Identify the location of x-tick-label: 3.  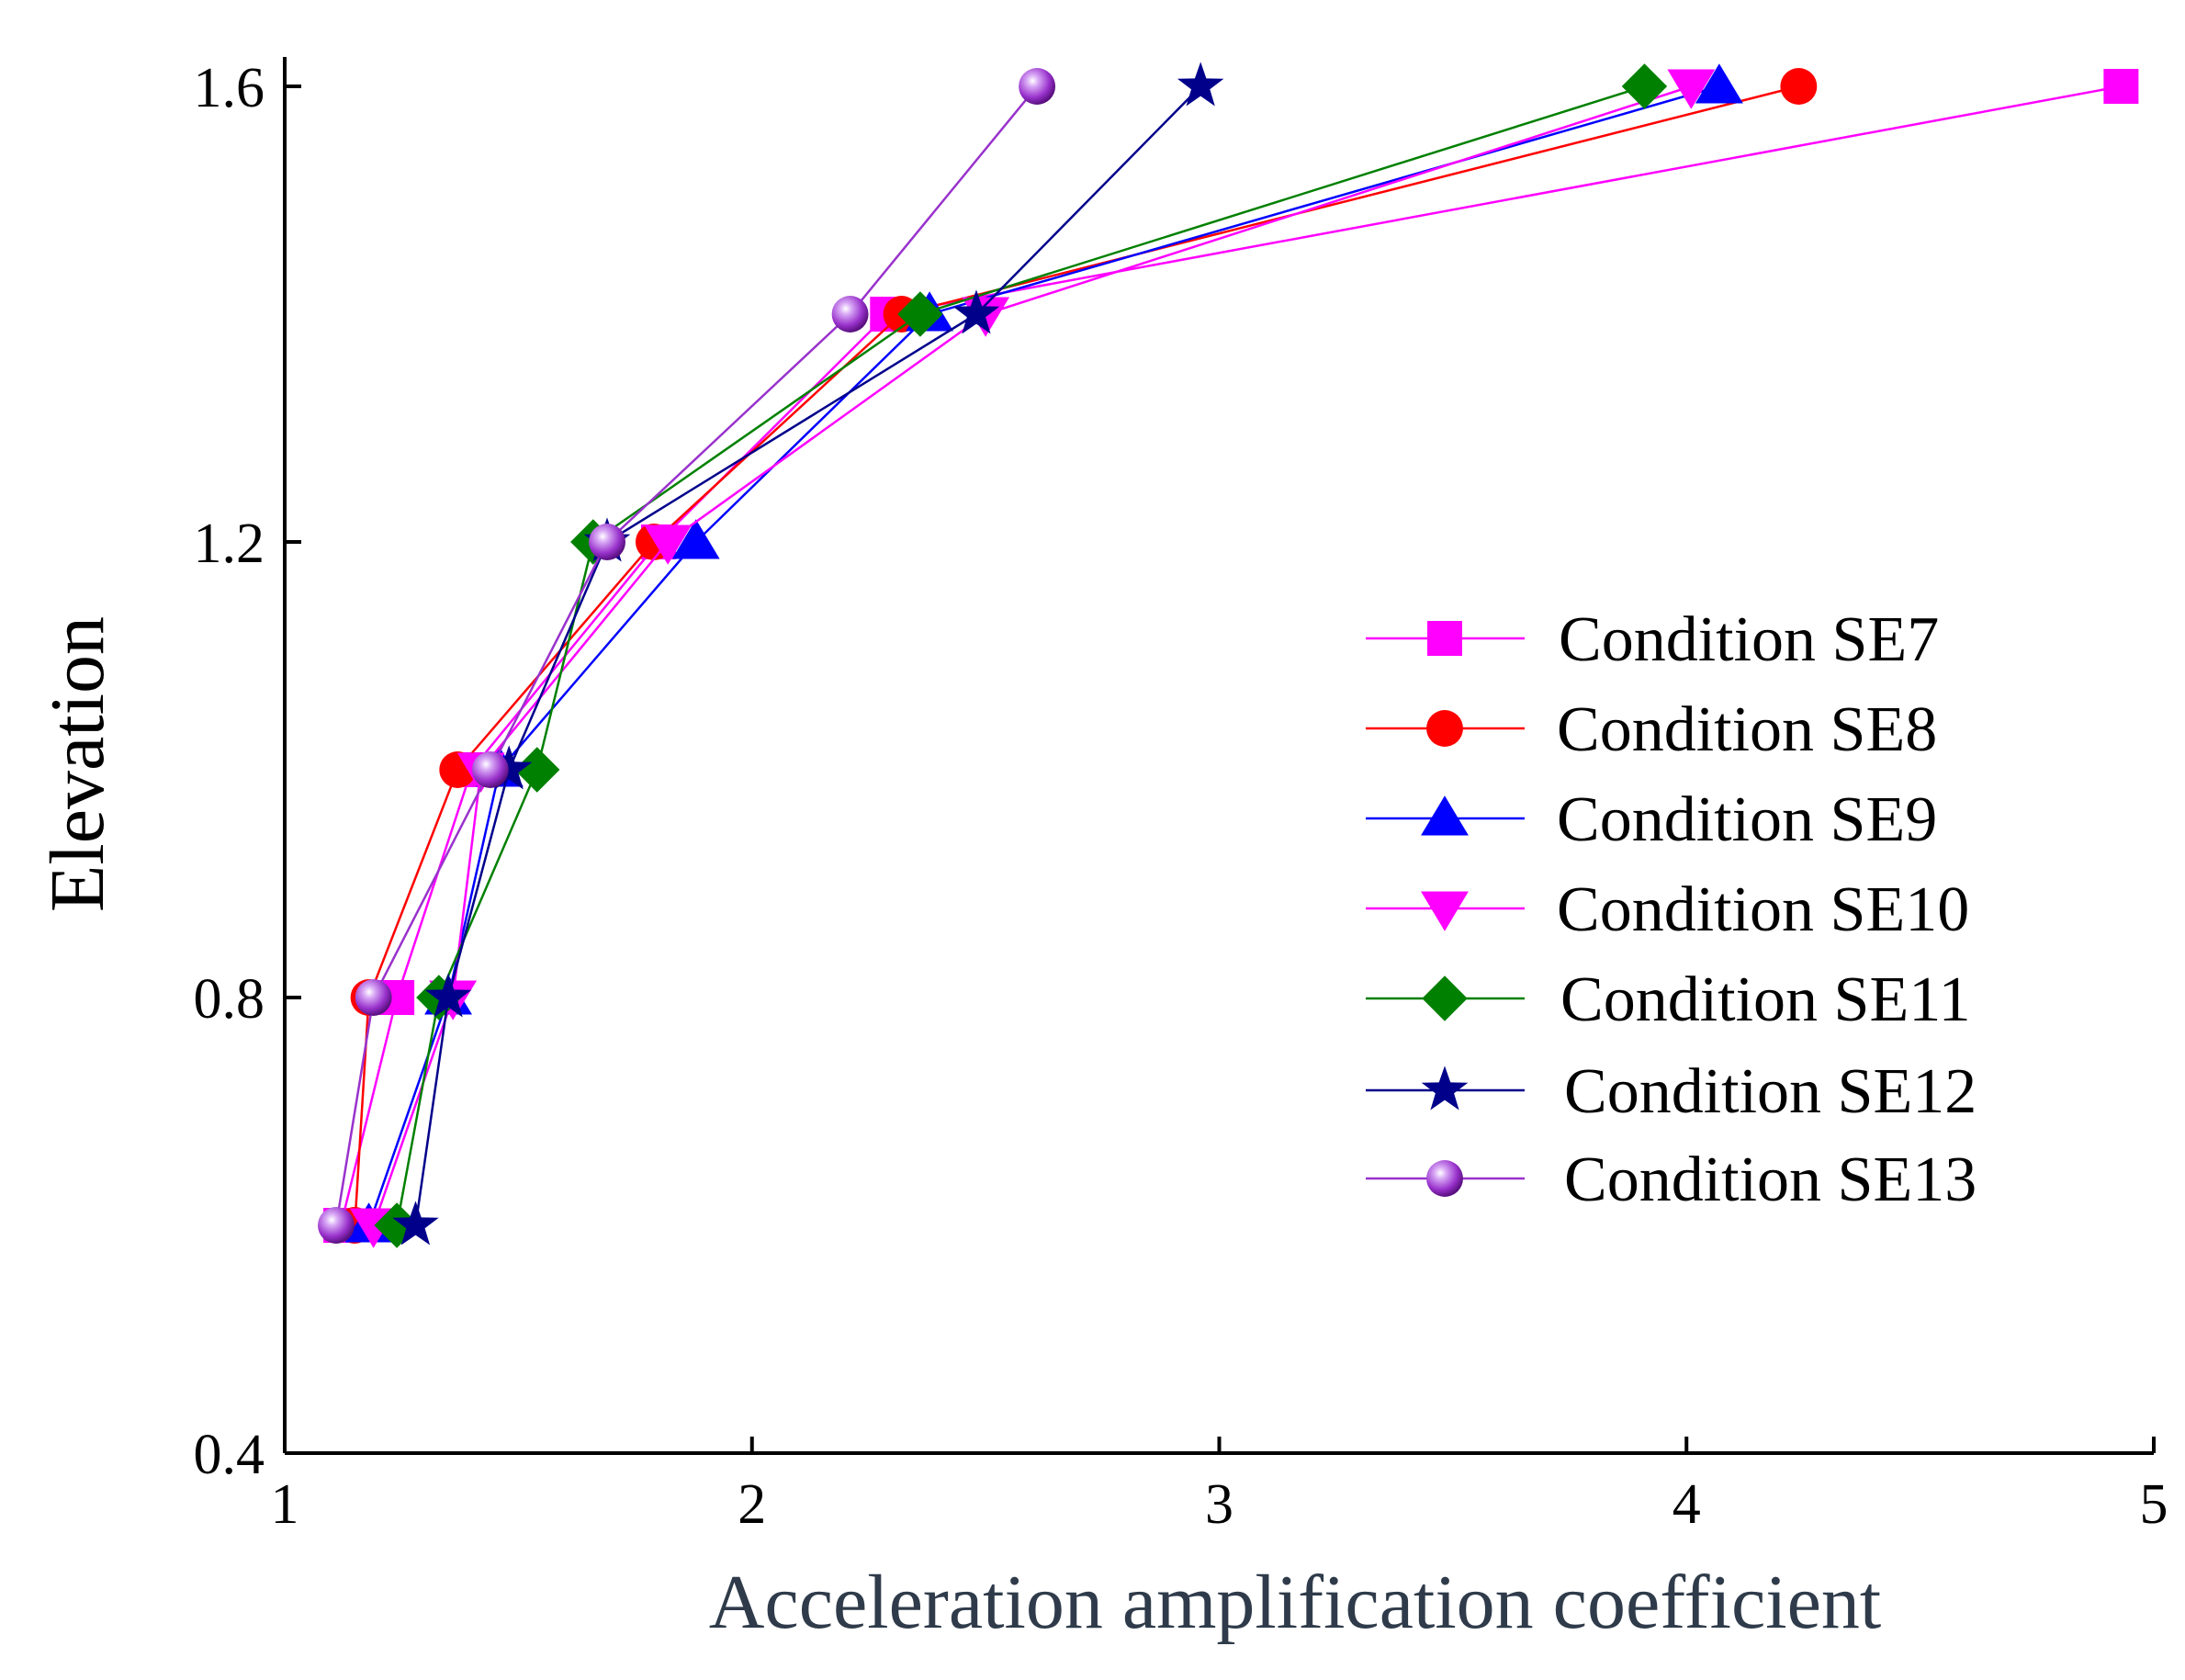
(1219, 1504).